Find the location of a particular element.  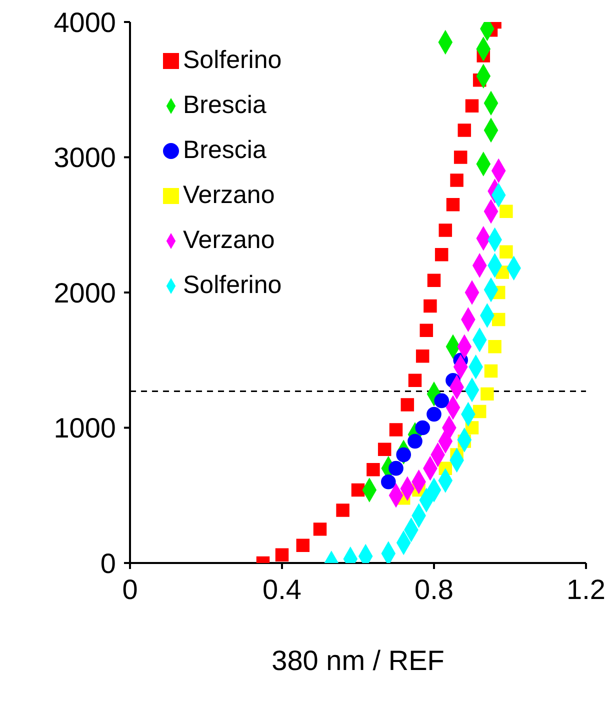

x-axis-title: 380 nm / REF is located at coordinates (358, 660).